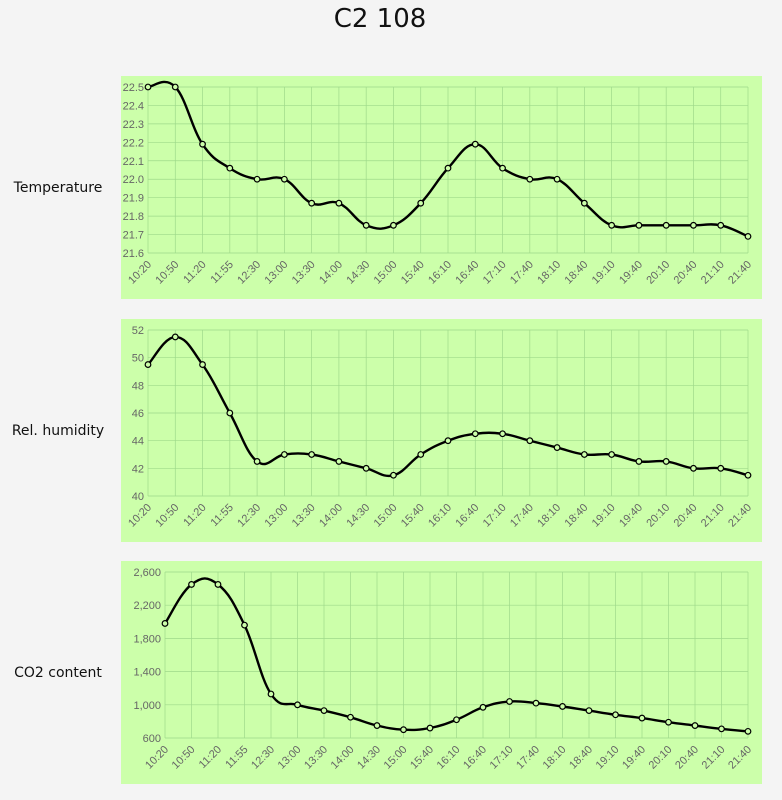 This screenshot has width=782, height=800. Describe the element at coordinates (58, 673) in the screenshot. I see `co2-row-label: CO2 content` at that location.